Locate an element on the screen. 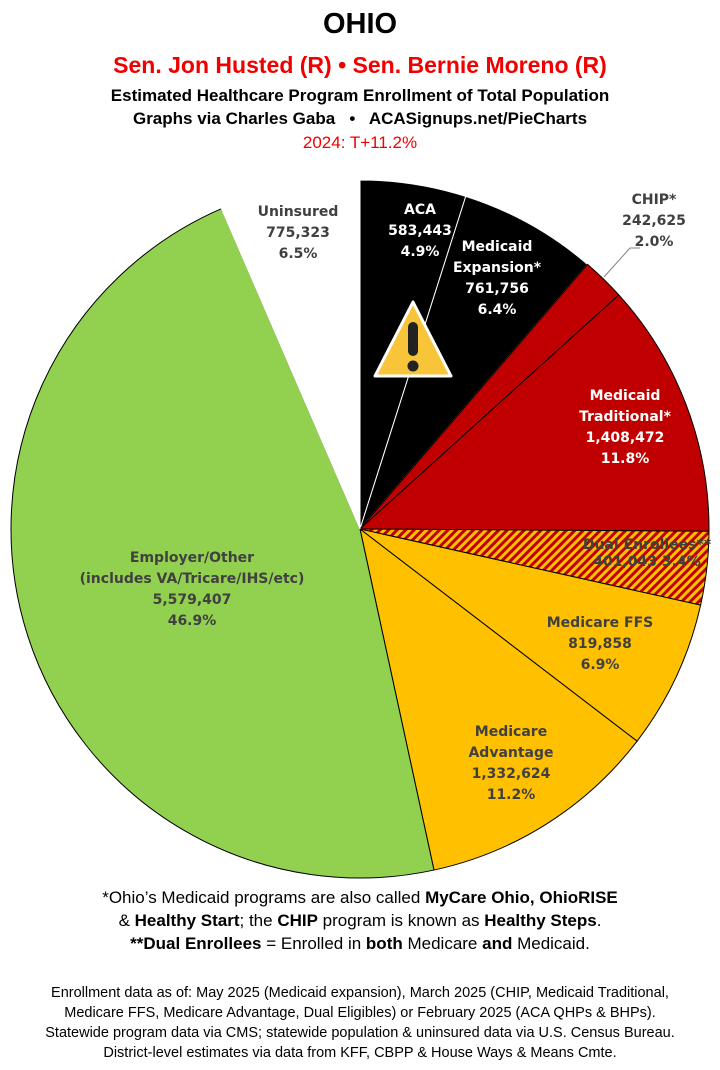 The width and height of the screenshot is (720, 1070). chip-leader-line is located at coordinates (621, 262).